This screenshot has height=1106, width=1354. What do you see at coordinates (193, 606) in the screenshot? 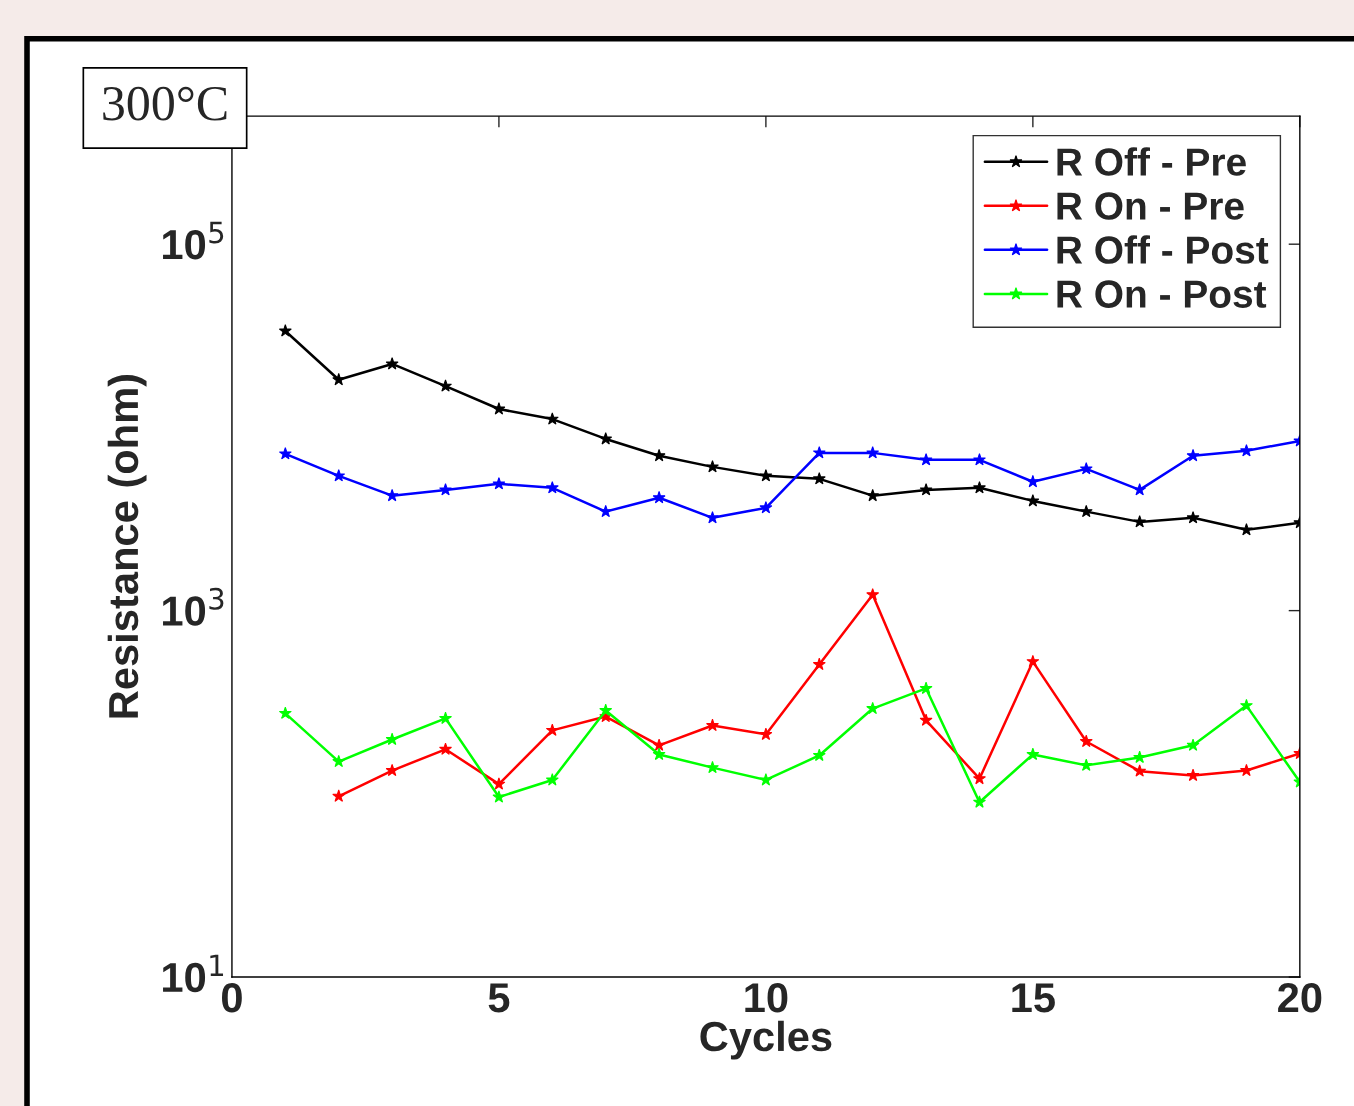
I see `y-tick-label: 10$^{3}$` at bounding box center [193, 606].